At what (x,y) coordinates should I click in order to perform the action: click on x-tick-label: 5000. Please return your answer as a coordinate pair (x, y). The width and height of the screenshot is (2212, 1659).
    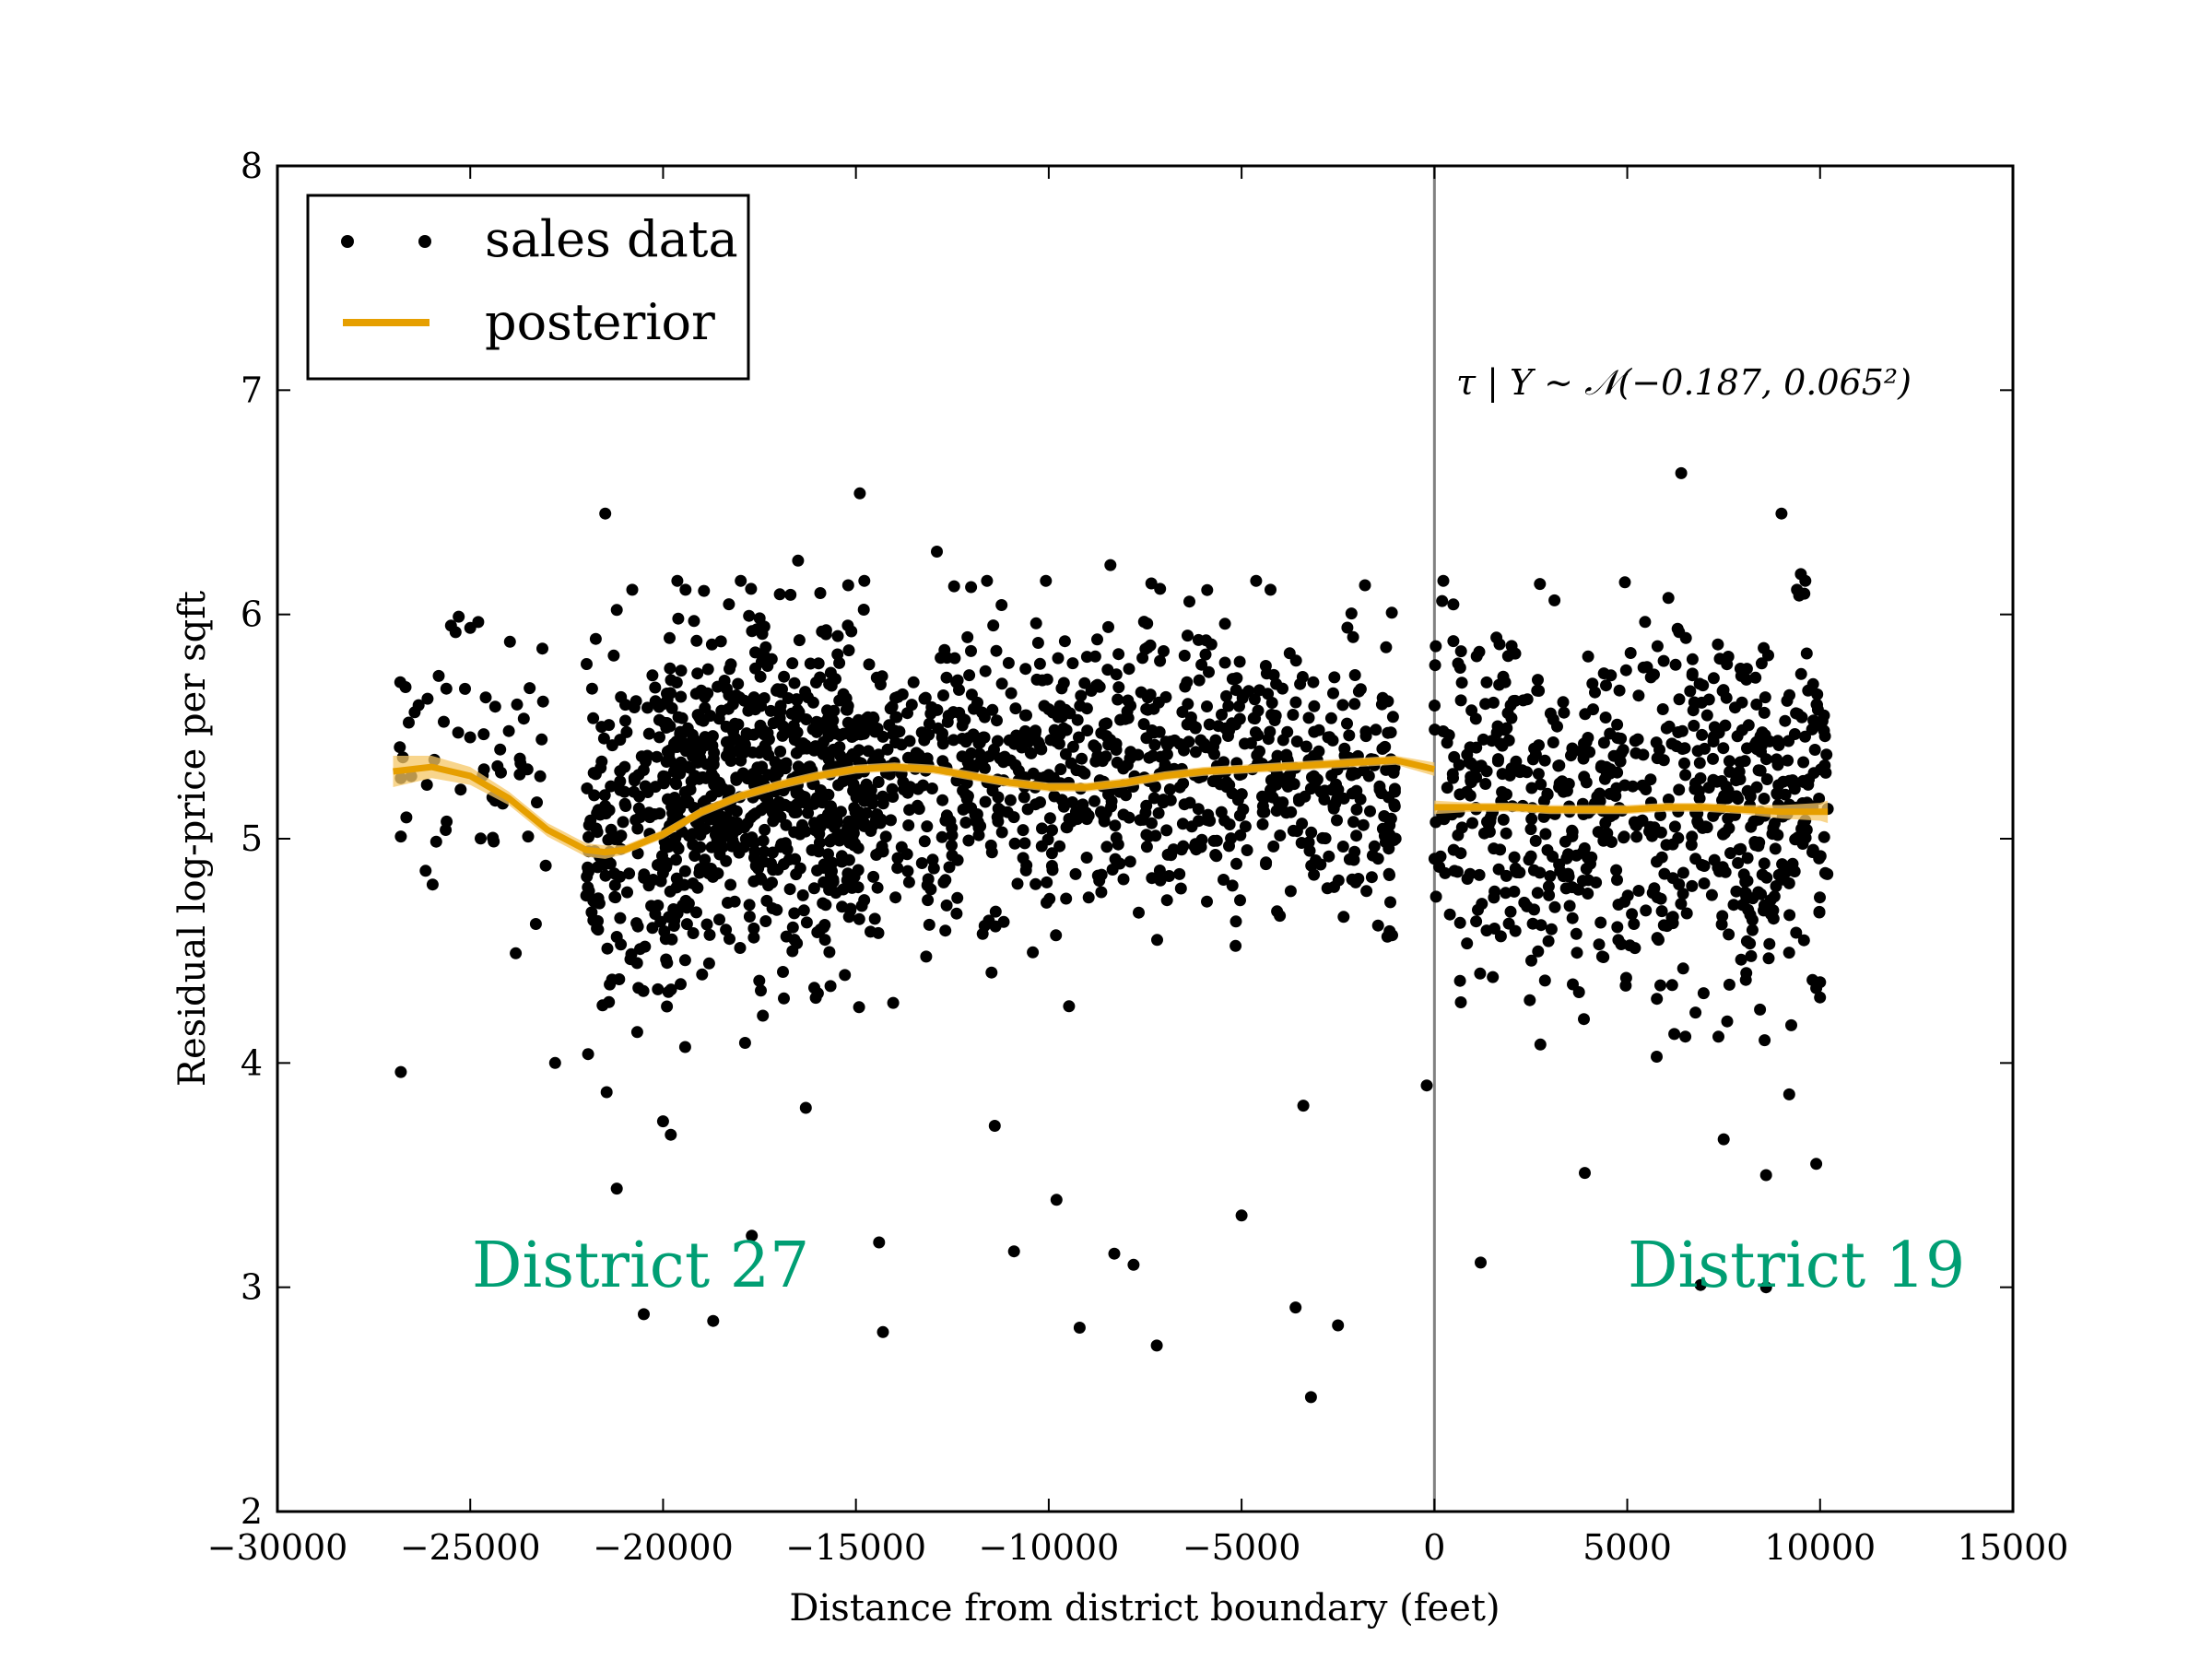
    Looking at the image, I should click on (1627, 1547).